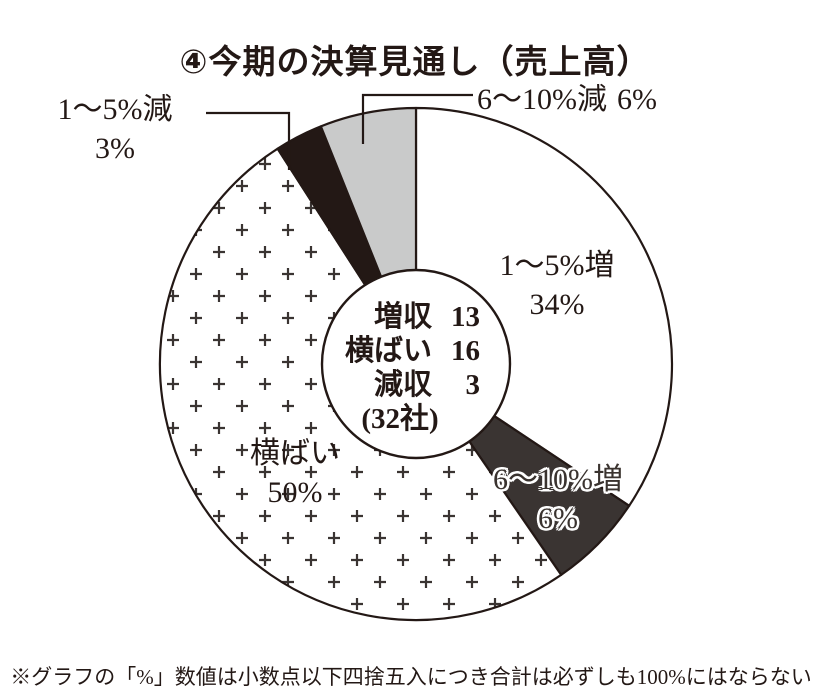 Image resolution: width=820 pixels, height=699 pixels. Describe the element at coordinates (557, 304) in the screenshot. I see `label-1-5pct-increase-value: 34%` at that location.